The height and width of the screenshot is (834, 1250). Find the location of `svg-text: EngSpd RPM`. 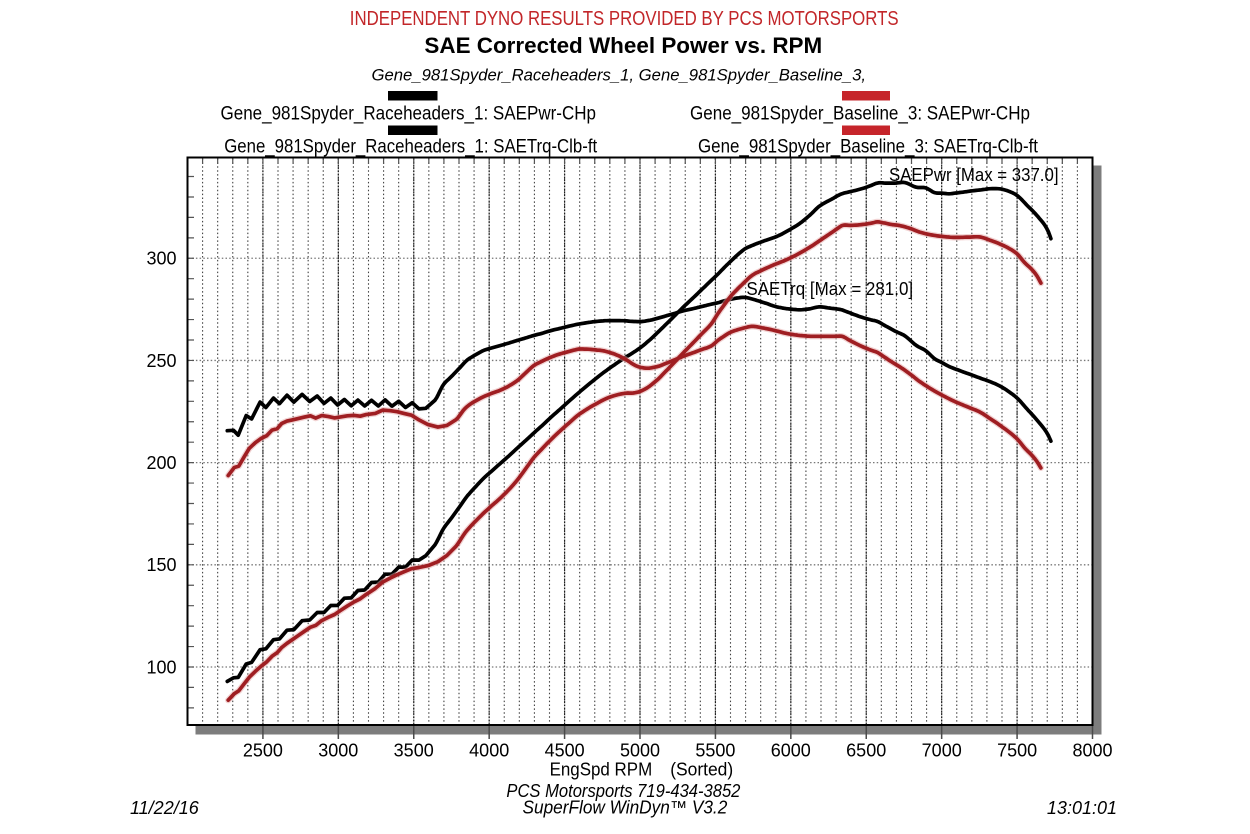

svg-text: EngSpd RPM is located at coordinates (601, 769).